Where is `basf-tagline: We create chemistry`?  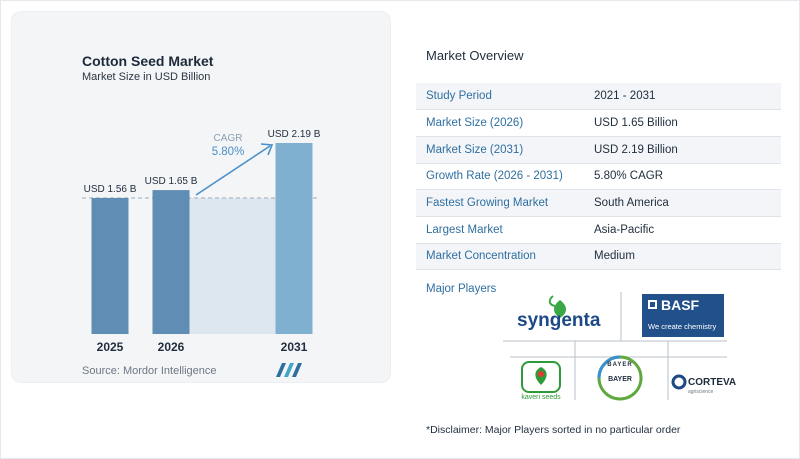 basf-tagline: We create chemistry is located at coordinates (682, 326).